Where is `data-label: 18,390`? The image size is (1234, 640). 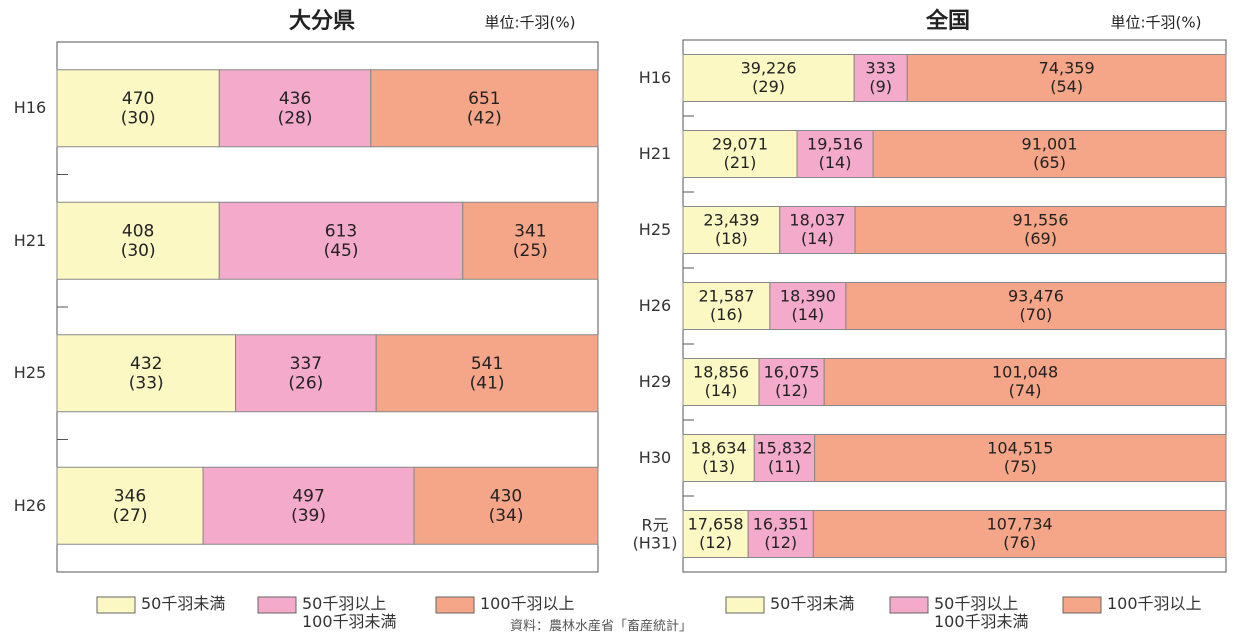
data-label: 18,390 is located at coordinates (808, 296).